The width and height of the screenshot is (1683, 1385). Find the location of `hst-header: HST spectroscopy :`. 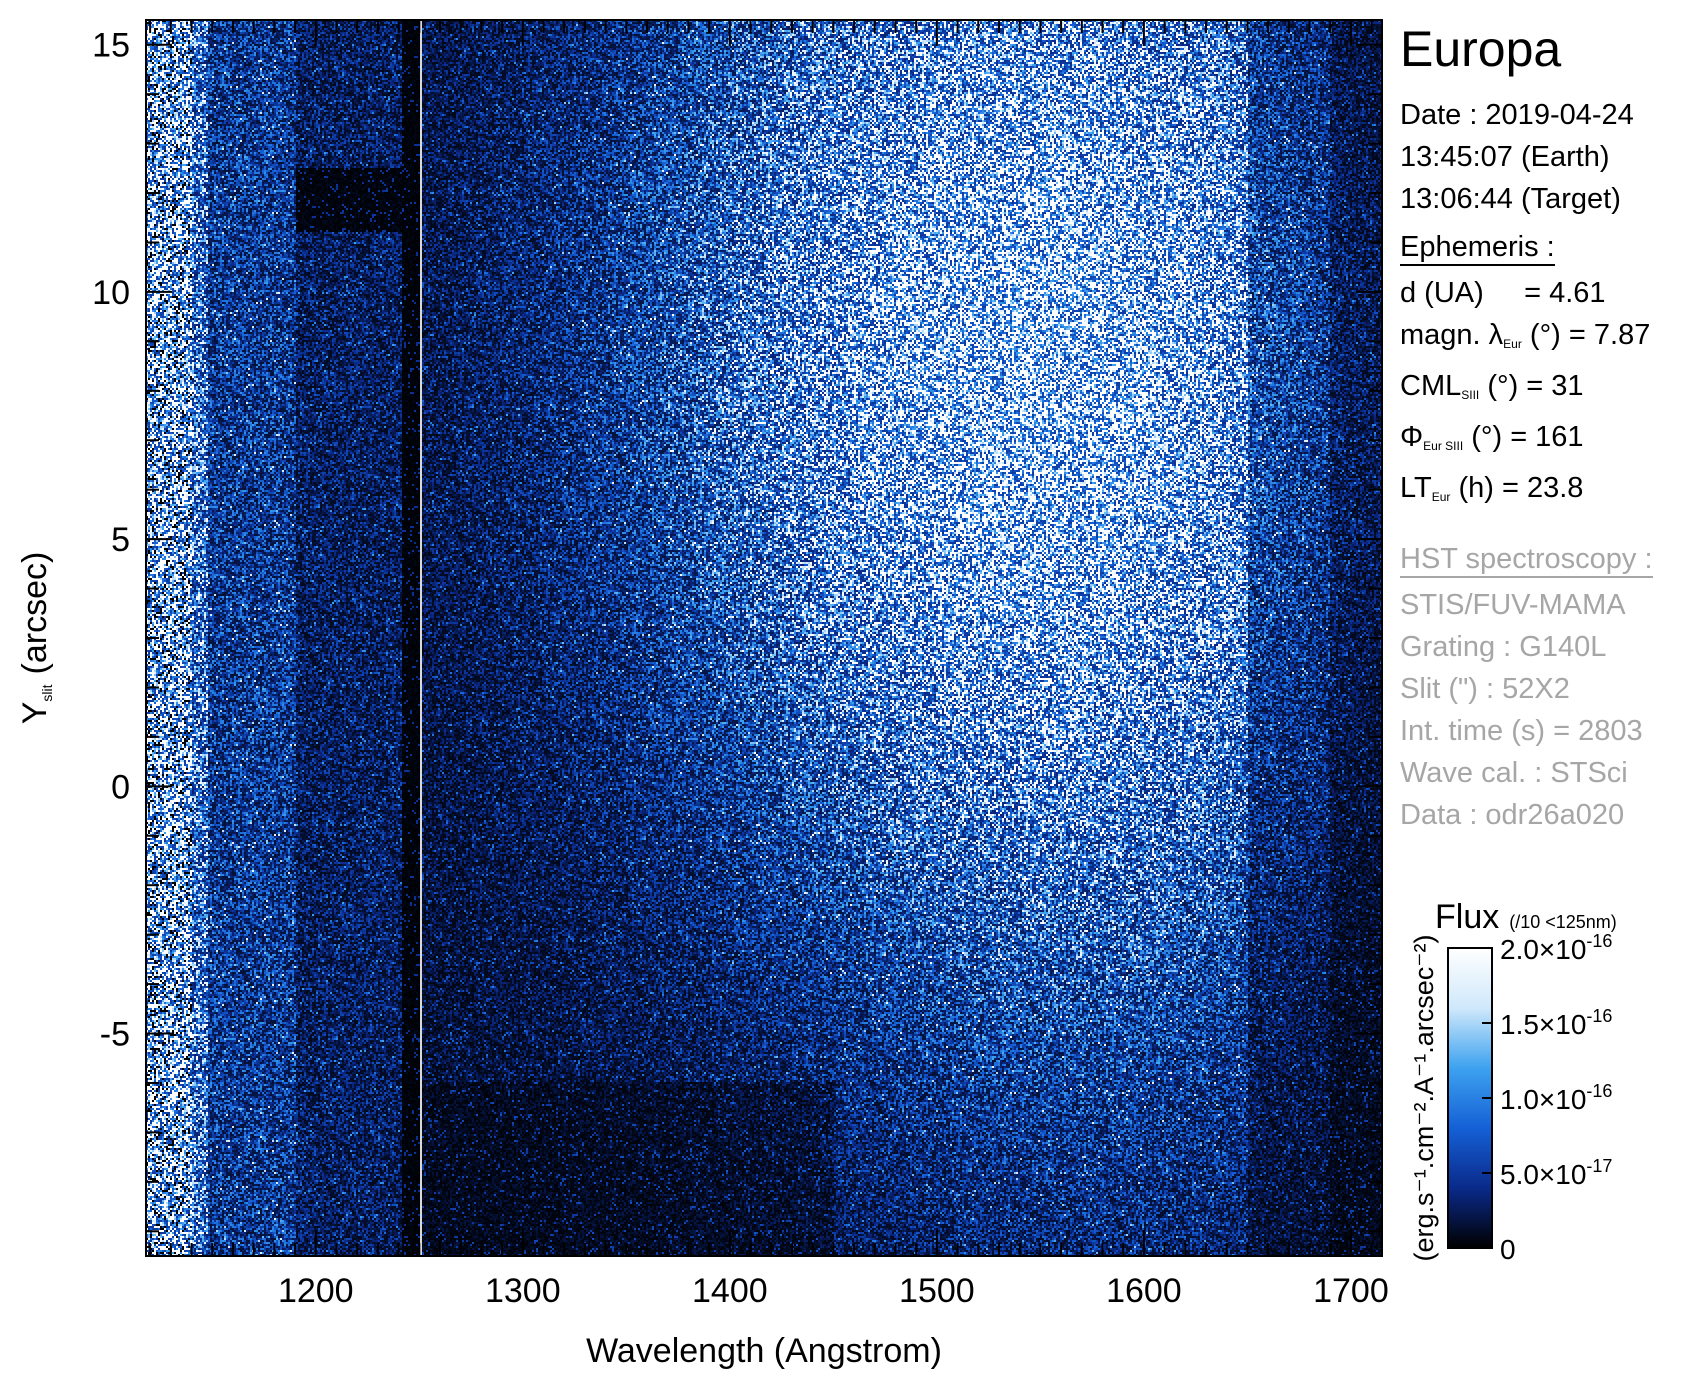

hst-header: HST spectroscopy : is located at coordinates (1526, 560).